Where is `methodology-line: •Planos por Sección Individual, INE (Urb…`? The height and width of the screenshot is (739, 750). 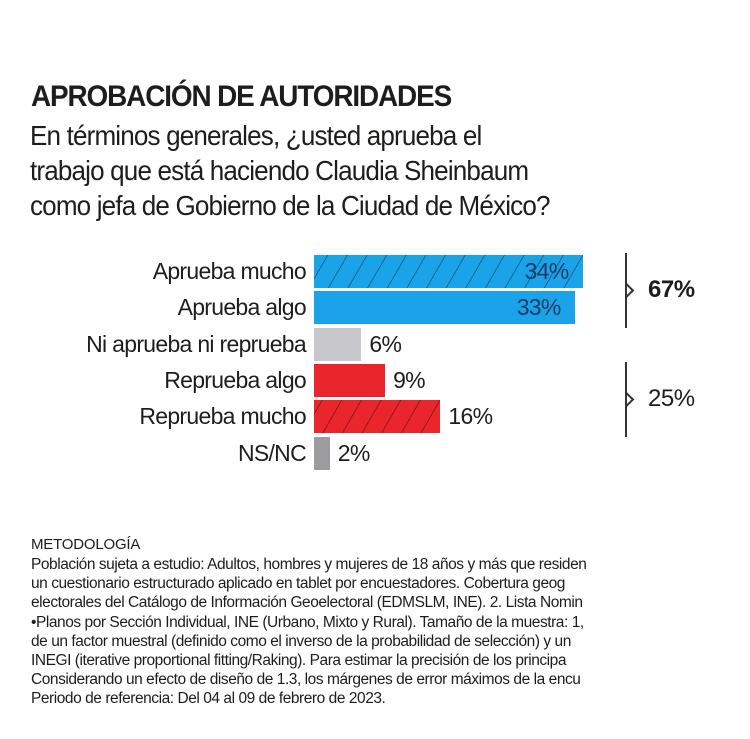 methodology-line: •Planos por Sección Individual, INE (Urb… is located at coordinates (307, 622).